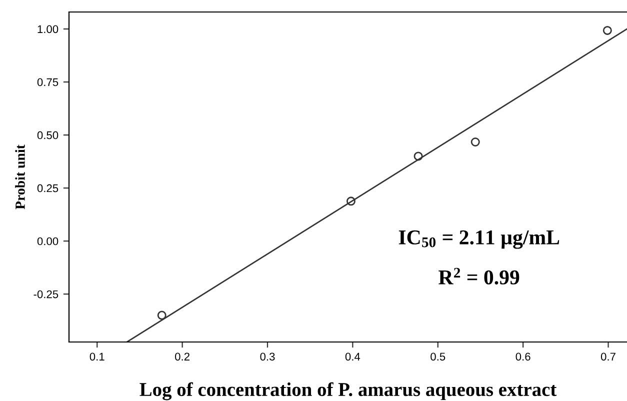 The image size is (627, 401). Describe the element at coordinates (348, 391) in the screenshot. I see `x-axis-title: Log of concentration of P. amarus aqueous extract` at that location.